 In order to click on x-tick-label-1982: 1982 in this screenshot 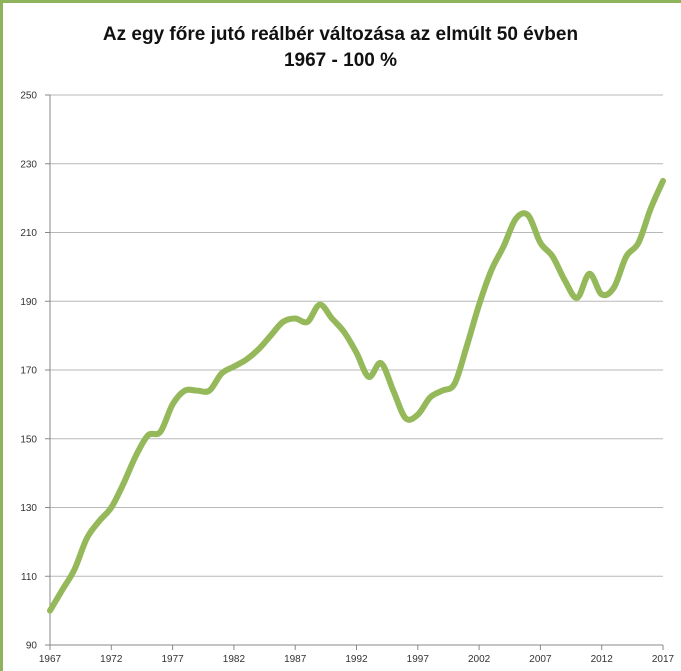, I will do `click(234, 659)`.